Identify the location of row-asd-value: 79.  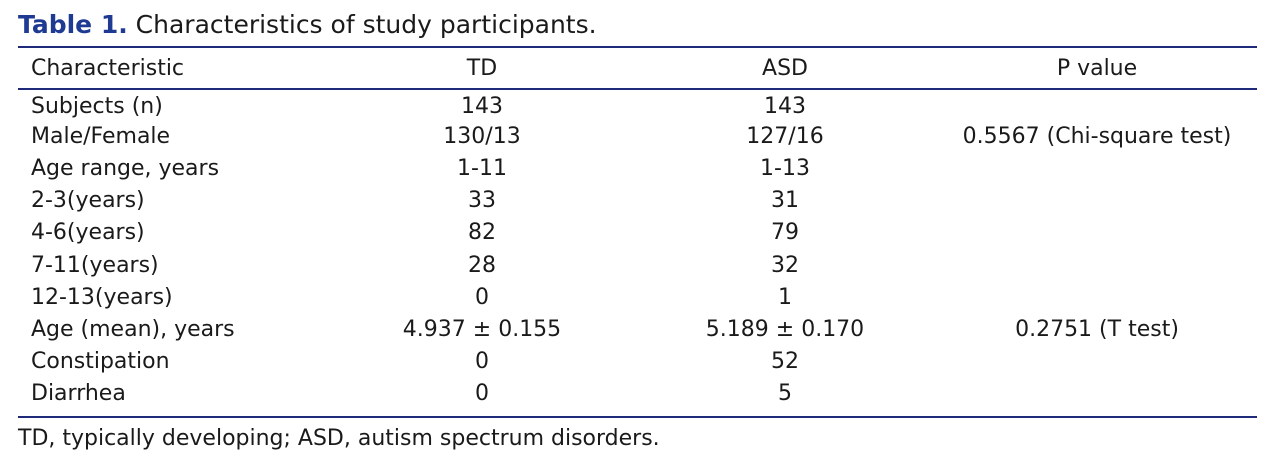
(785, 233).